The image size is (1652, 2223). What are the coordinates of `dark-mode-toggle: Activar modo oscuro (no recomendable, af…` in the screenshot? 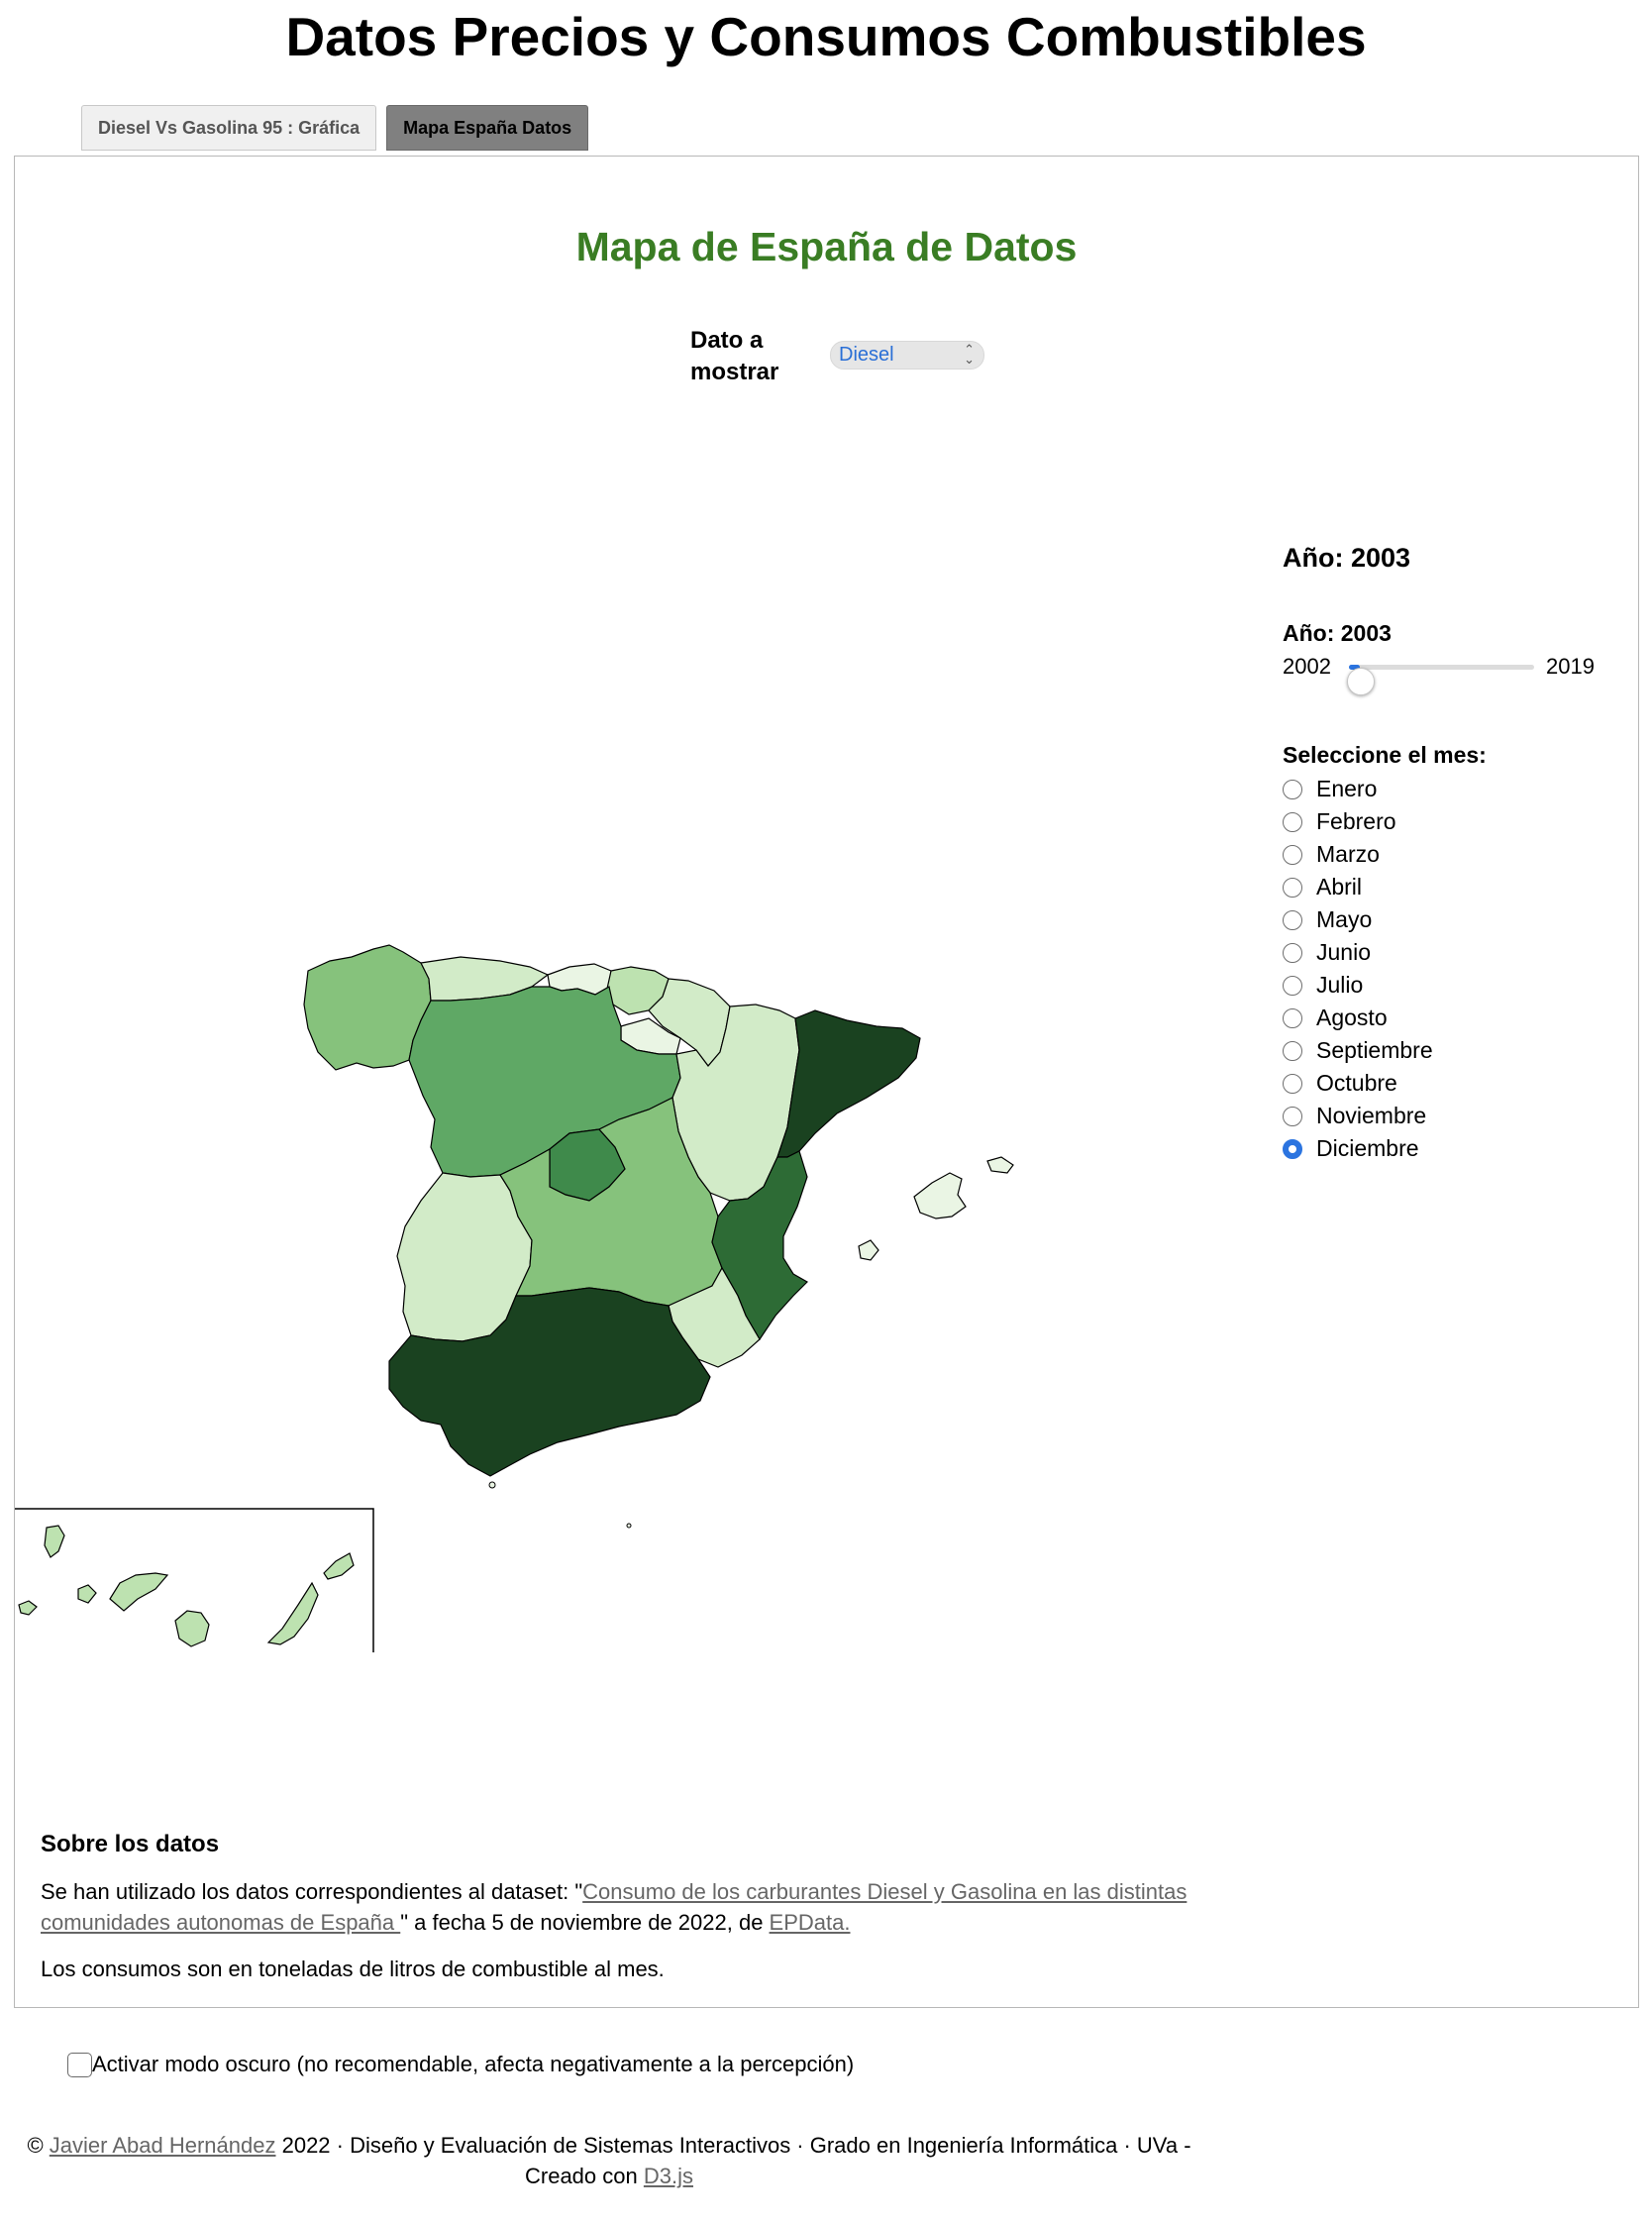 It's located at (461, 2064).